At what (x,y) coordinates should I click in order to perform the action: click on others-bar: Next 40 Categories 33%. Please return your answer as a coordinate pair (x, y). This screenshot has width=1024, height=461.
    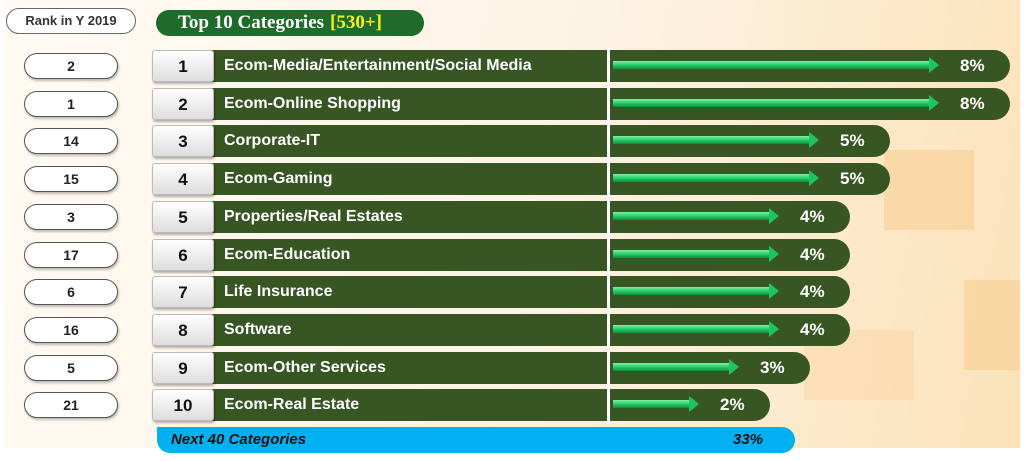
    Looking at the image, I should click on (476, 440).